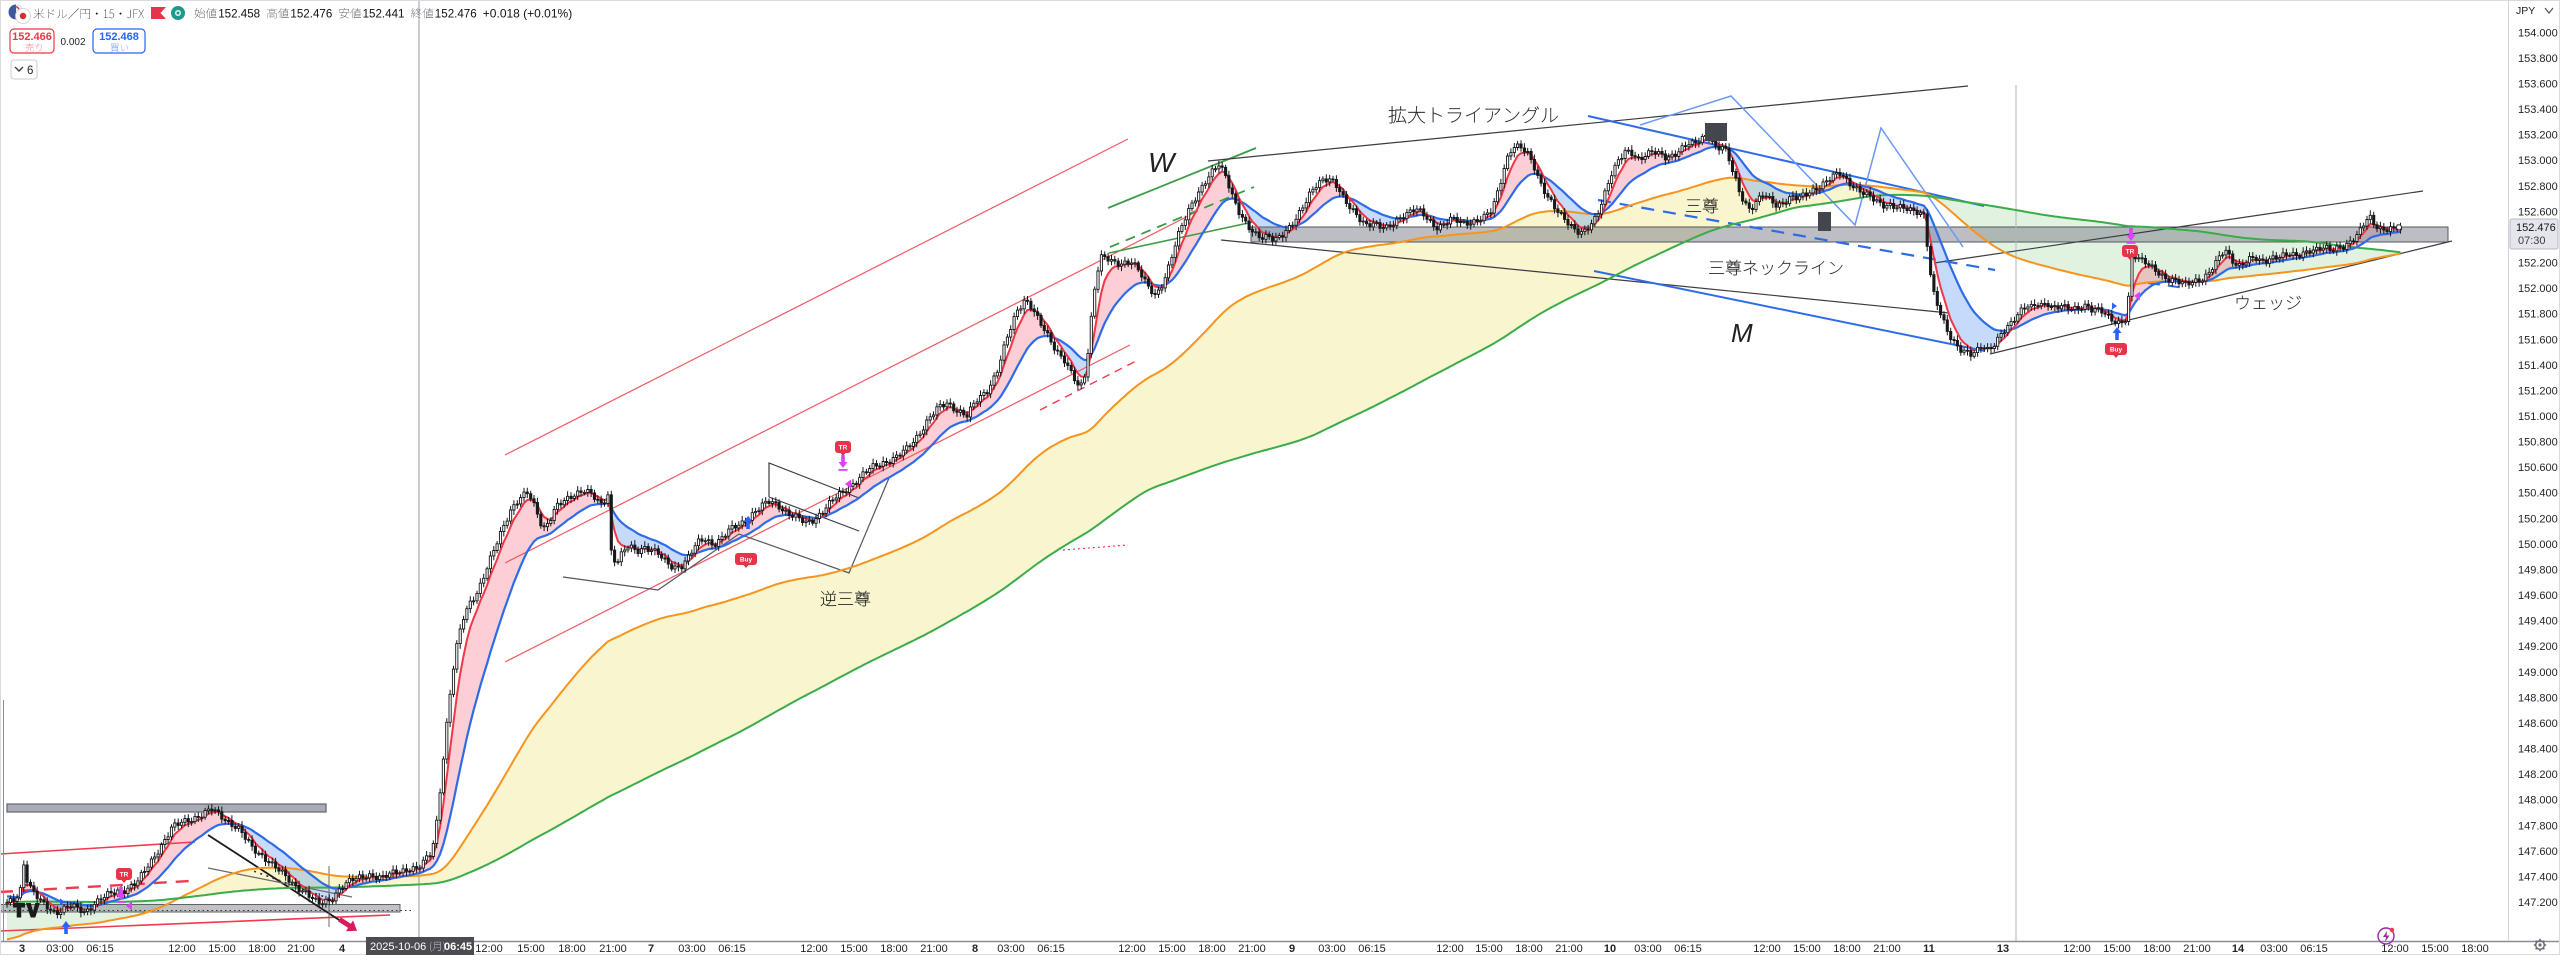 This screenshot has height=960, width=2560. What do you see at coordinates (22, 949) in the screenshot?
I see `svg-text: 3` at bounding box center [22, 949].